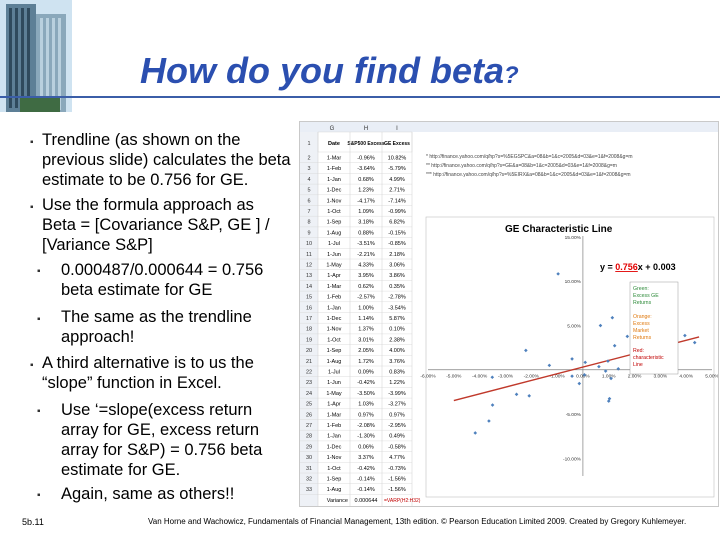 The image size is (720, 540). What do you see at coordinates (397, 405) in the screenshot?
I see `cell-ge: -3.27%` at bounding box center [397, 405].